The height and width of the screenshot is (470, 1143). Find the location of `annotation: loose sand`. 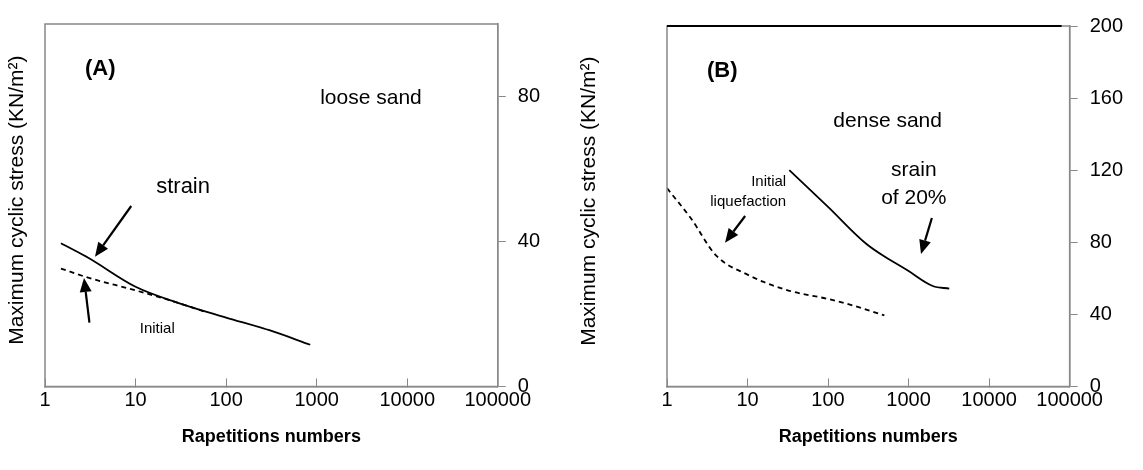

annotation: loose sand is located at coordinates (371, 97).